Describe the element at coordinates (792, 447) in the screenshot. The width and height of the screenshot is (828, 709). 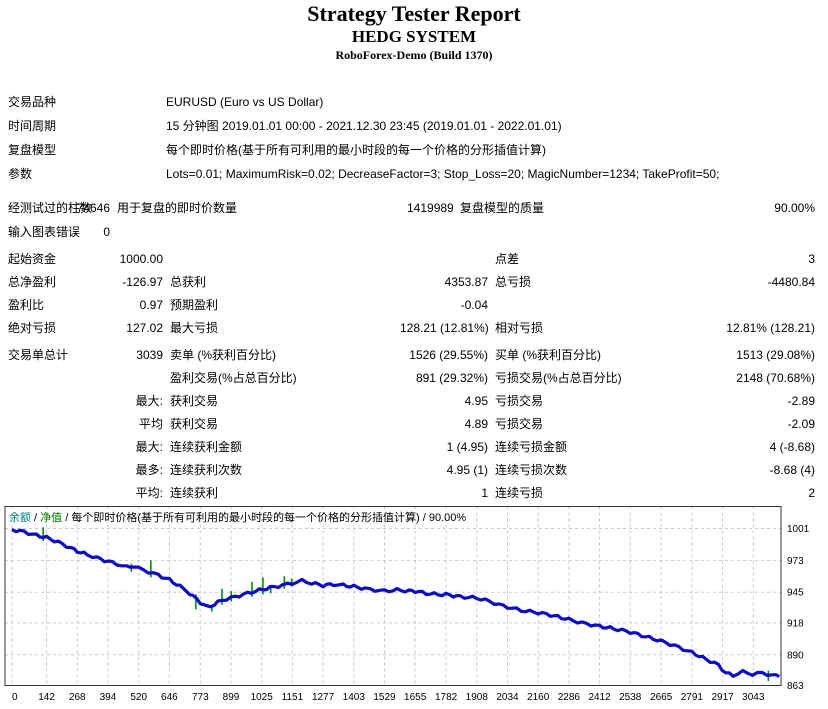
I see `stat-value: 4 (-8.68)` at that location.